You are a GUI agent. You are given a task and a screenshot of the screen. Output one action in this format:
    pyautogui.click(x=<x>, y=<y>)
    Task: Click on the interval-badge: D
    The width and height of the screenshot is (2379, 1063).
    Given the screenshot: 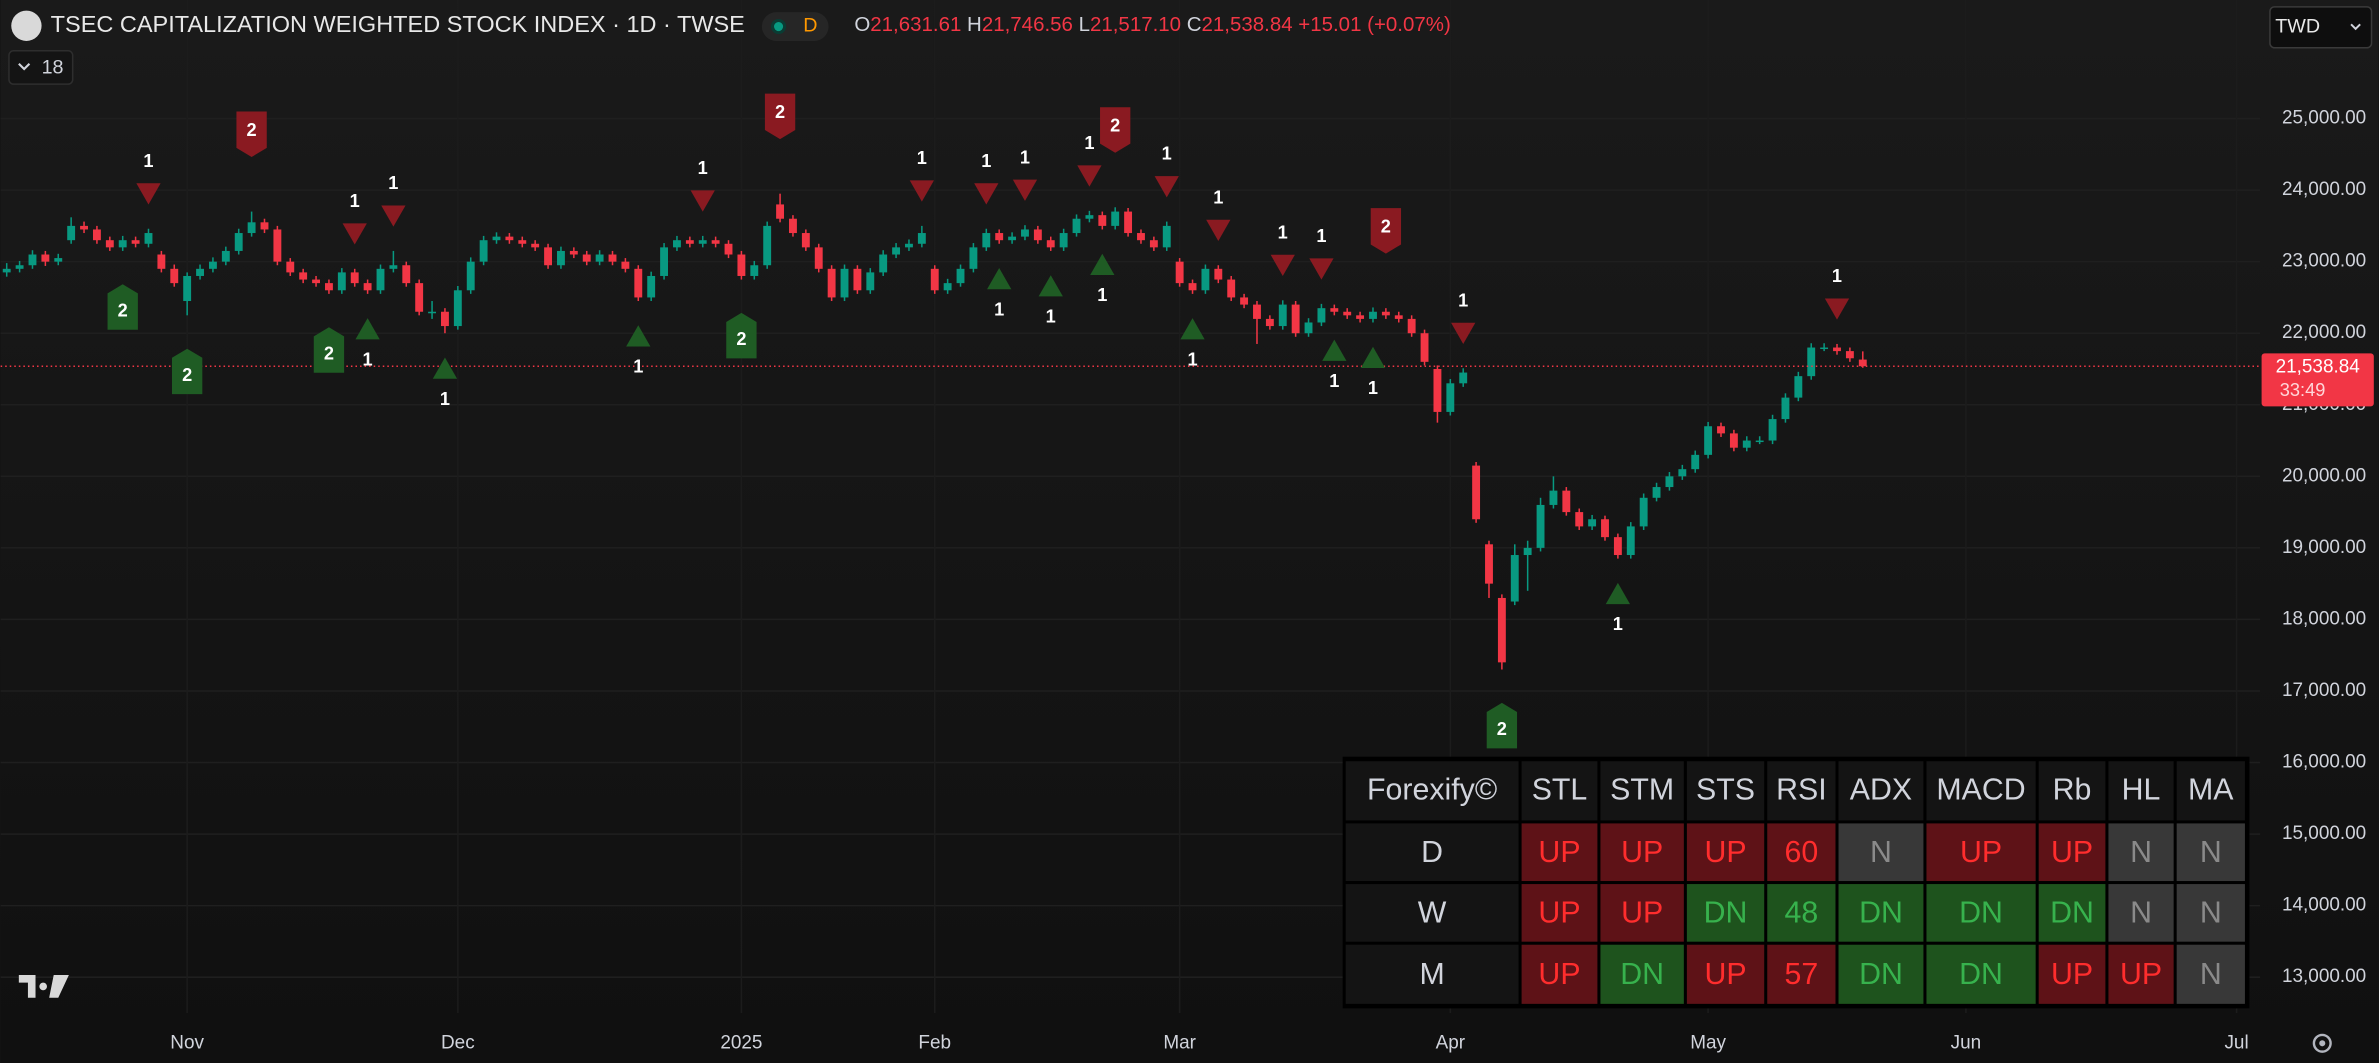 What is the action you would take?
    pyautogui.click(x=810, y=26)
    